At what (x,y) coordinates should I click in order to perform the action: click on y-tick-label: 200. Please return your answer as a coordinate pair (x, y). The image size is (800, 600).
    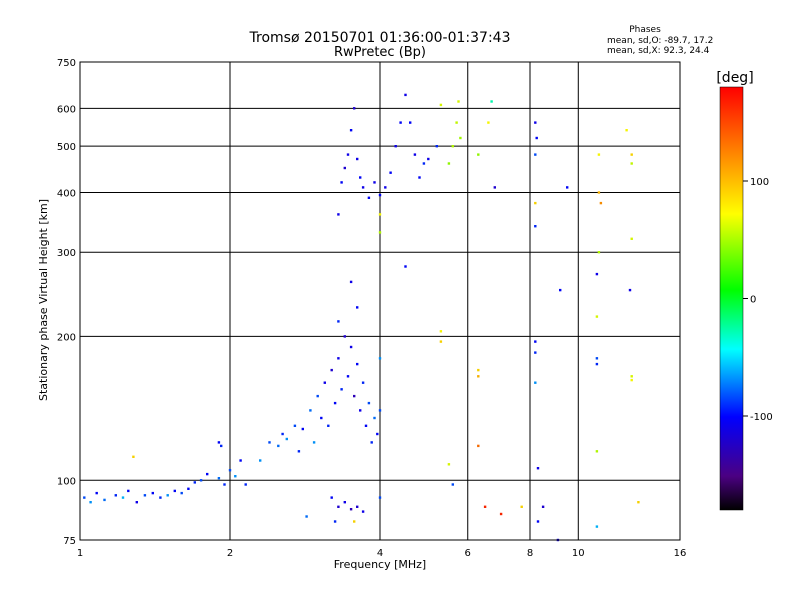
    Looking at the image, I should click on (66, 337).